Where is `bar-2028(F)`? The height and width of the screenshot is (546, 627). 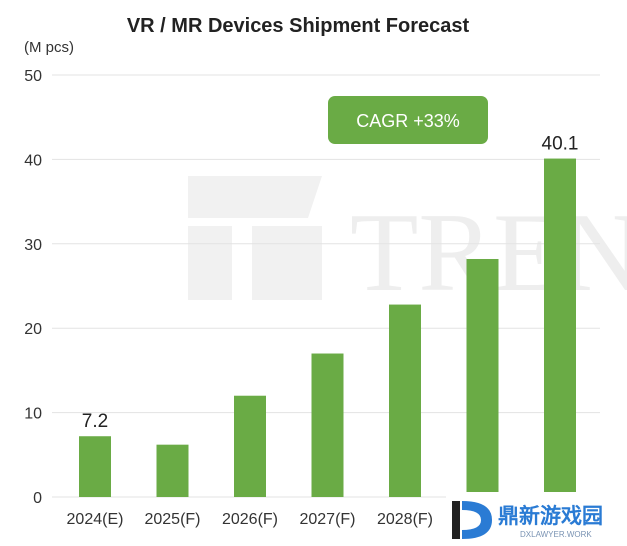 bar-2028(F) is located at coordinates (405, 400).